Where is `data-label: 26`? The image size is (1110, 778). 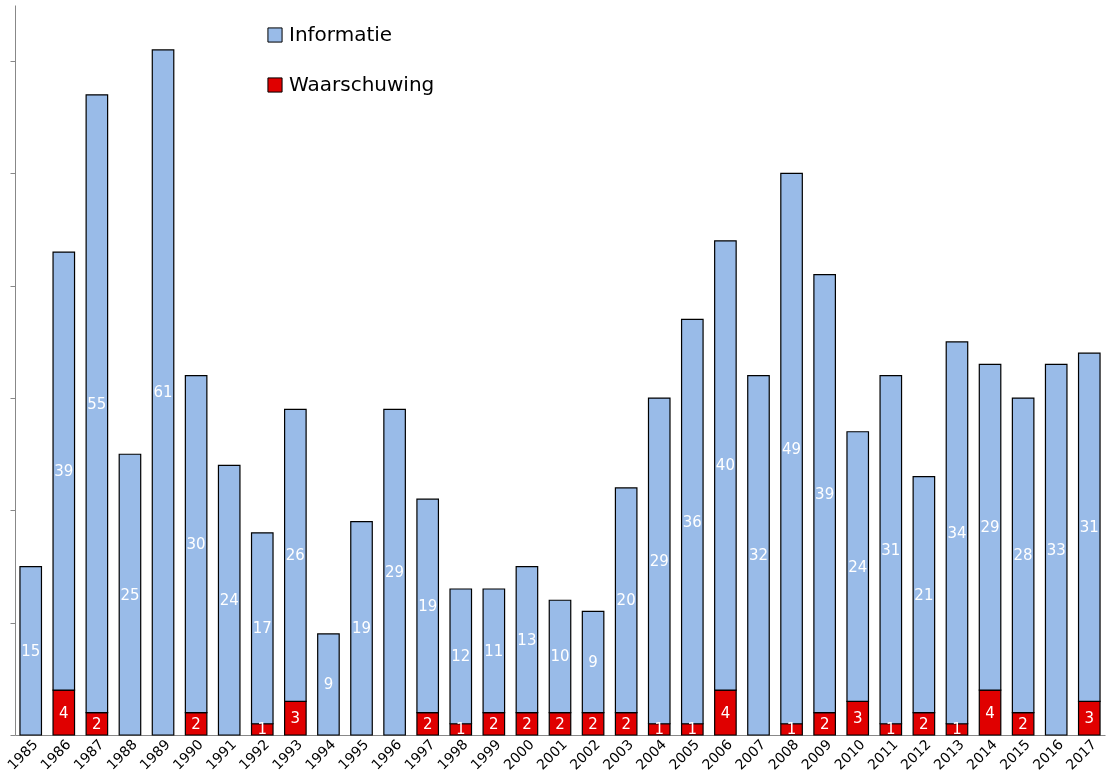 data-label: 26 is located at coordinates (295, 555).